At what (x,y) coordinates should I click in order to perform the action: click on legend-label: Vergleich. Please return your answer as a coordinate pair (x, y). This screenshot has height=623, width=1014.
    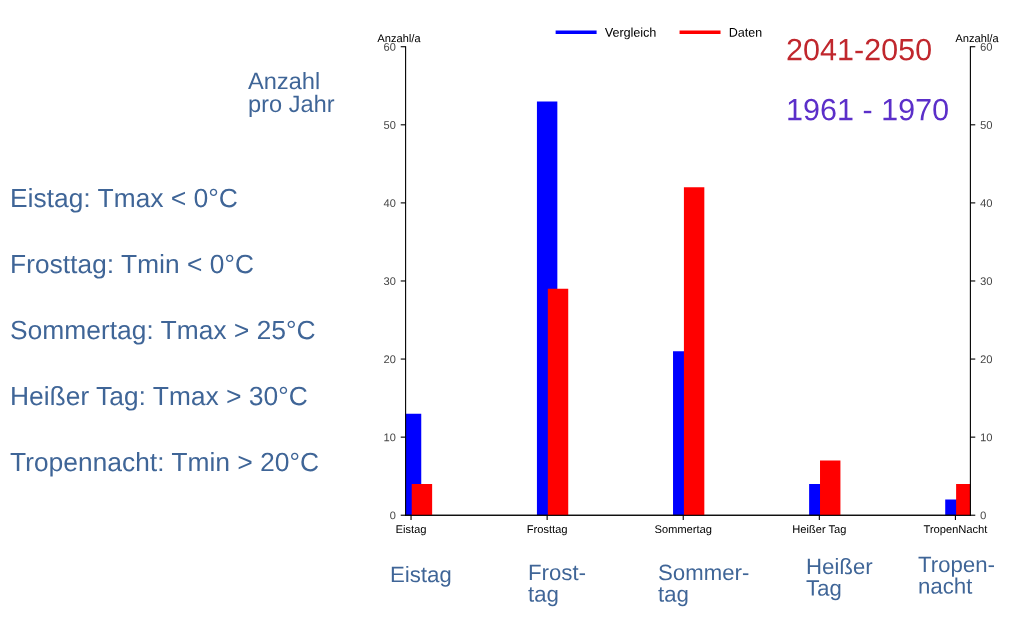
    Looking at the image, I should click on (630, 33).